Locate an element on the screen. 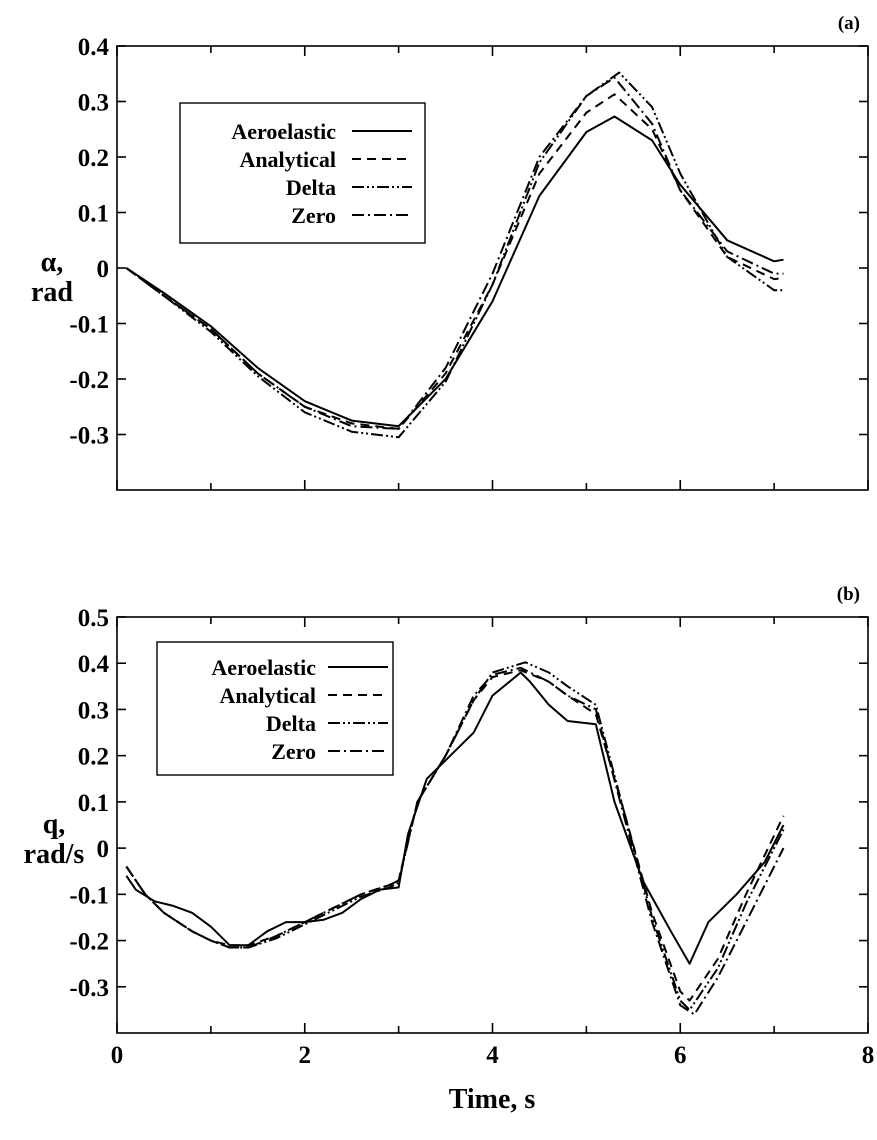 This screenshot has height=1140, width=877. y-tick-label-a-7: -0.3 is located at coordinates (89, 436).